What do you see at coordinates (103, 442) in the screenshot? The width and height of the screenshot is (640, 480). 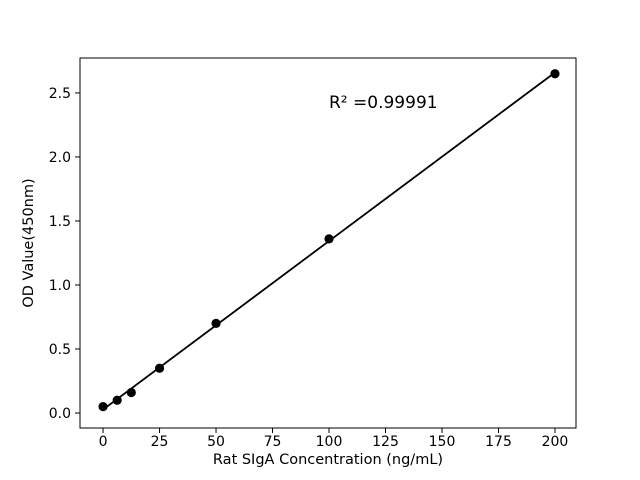 I see `x-tick-label: 0` at bounding box center [103, 442].